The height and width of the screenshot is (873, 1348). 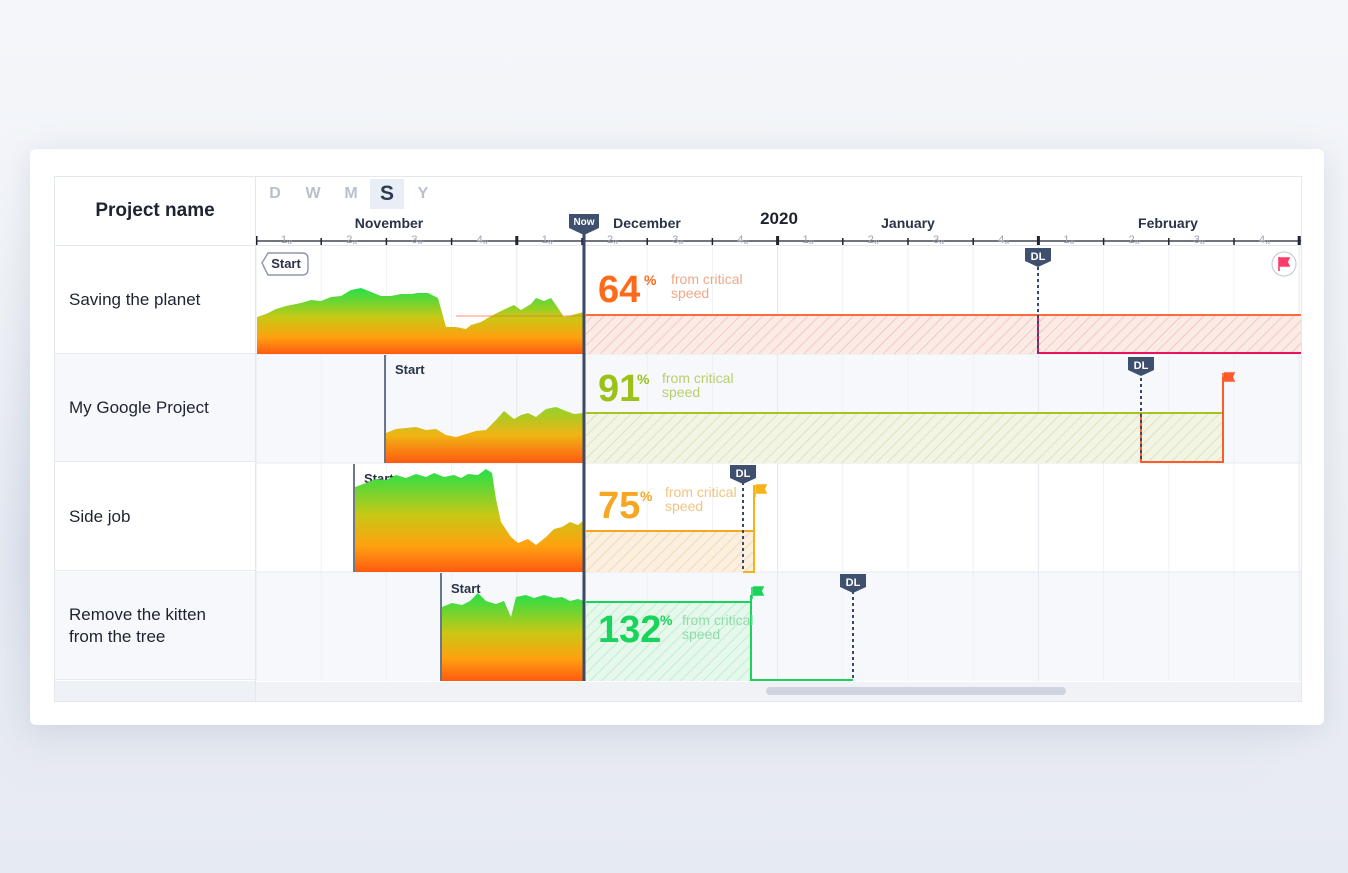 What do you see at coordinates (916, 691) in the screenshot?
I see `scrollbar-thumb` at bounding box center [916, 691].